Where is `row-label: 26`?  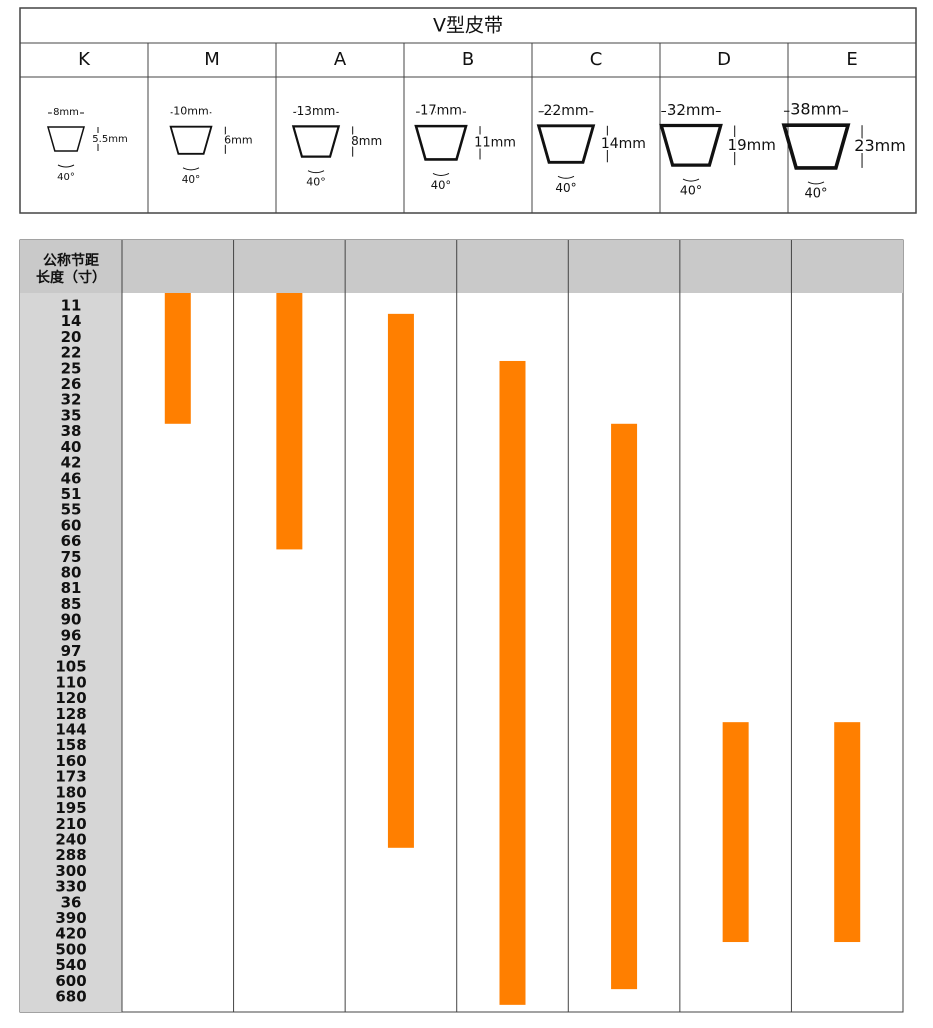 row-label: 26 is located at coordinates (71, 384).